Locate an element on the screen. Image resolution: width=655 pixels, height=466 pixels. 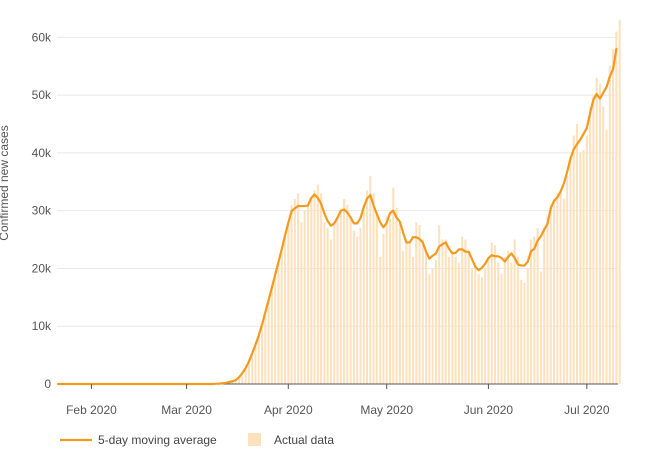
legend-label-actual-data: Actual data is located at coordinates (304, 440).